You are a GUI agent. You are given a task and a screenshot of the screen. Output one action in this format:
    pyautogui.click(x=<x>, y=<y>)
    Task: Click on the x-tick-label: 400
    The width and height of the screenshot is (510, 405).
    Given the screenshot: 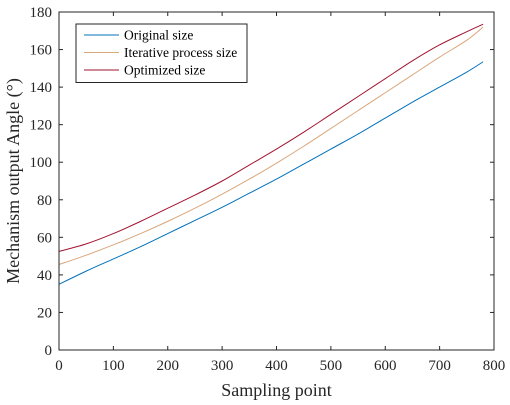 What is the action you would take?
    pyautogui.click(x=276, y=366)
    